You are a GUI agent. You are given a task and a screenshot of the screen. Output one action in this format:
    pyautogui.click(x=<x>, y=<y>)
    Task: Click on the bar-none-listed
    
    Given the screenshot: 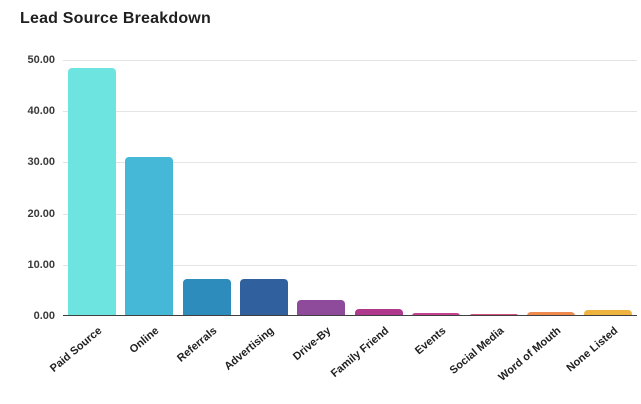 What is the action you would take?
    pyautogui.click(x=608, y=313)
    